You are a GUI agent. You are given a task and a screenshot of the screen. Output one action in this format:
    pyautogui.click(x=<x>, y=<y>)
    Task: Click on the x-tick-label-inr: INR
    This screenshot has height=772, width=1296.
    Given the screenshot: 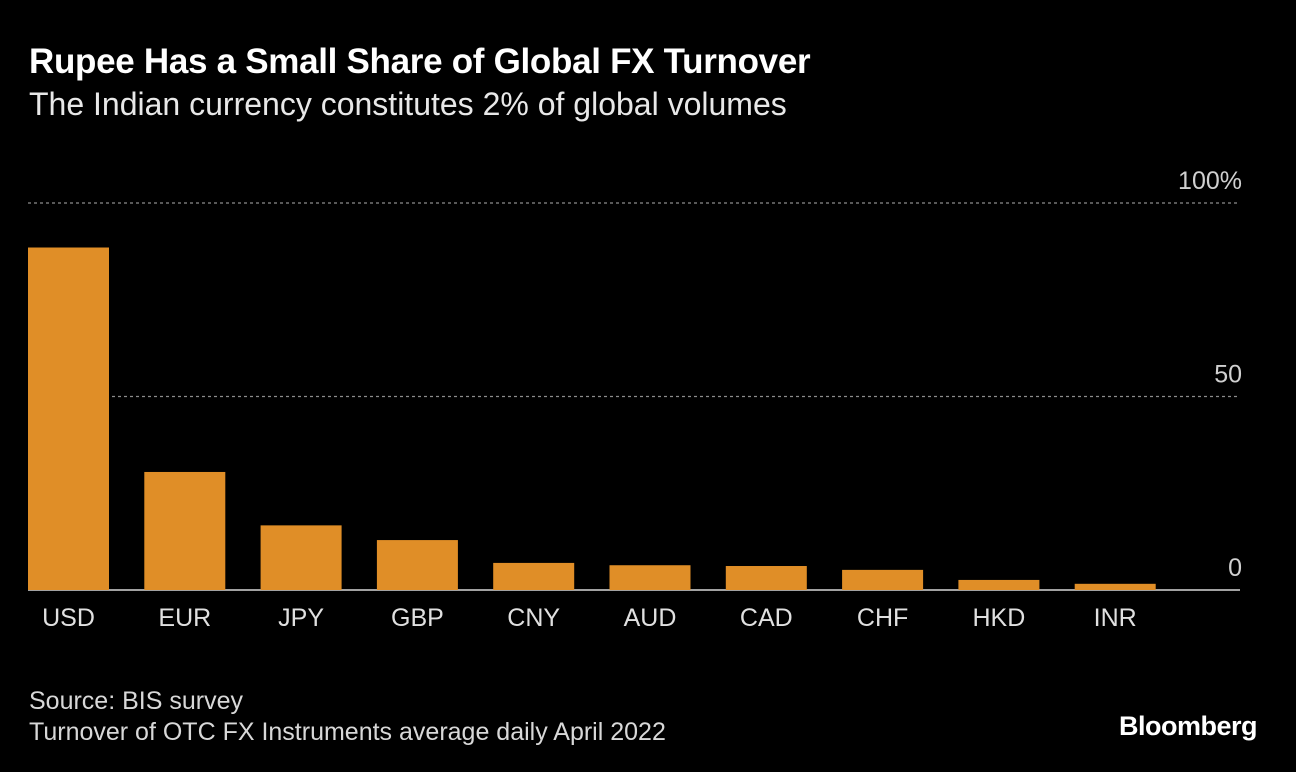 What is the action you would take?
    pyautogui.click(x=1115, y=618)
    